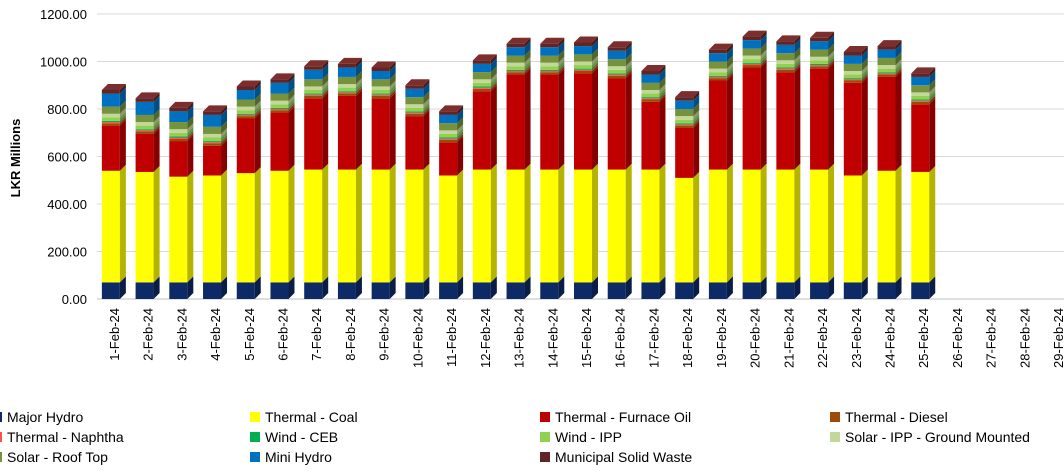 The image size is (1064, 473). I want to click on x-tick-label: 9-Feb-24, so click(384, 334).